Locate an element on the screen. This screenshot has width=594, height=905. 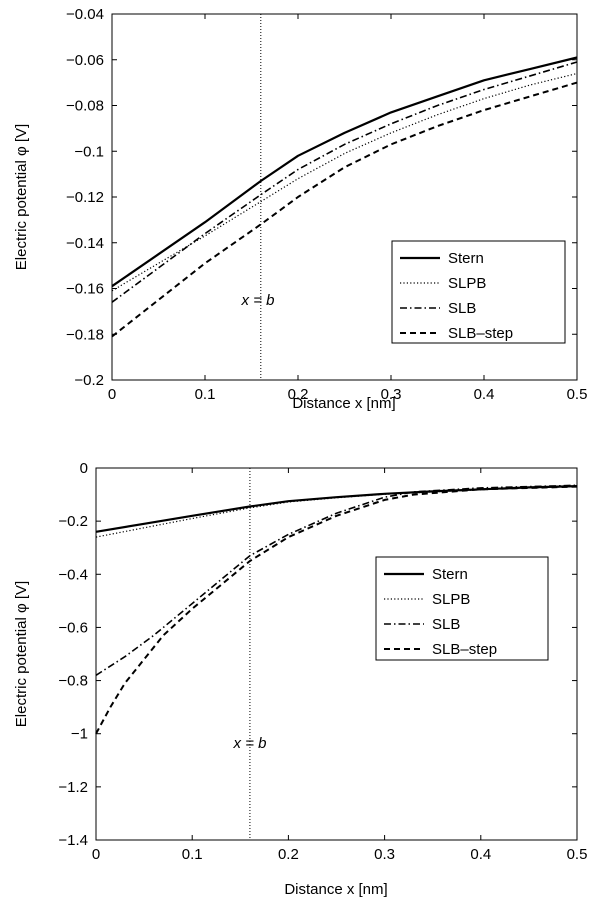
legend-bottom: Stern SLPB SLB SLB–step is located at coordinates (462, 608).